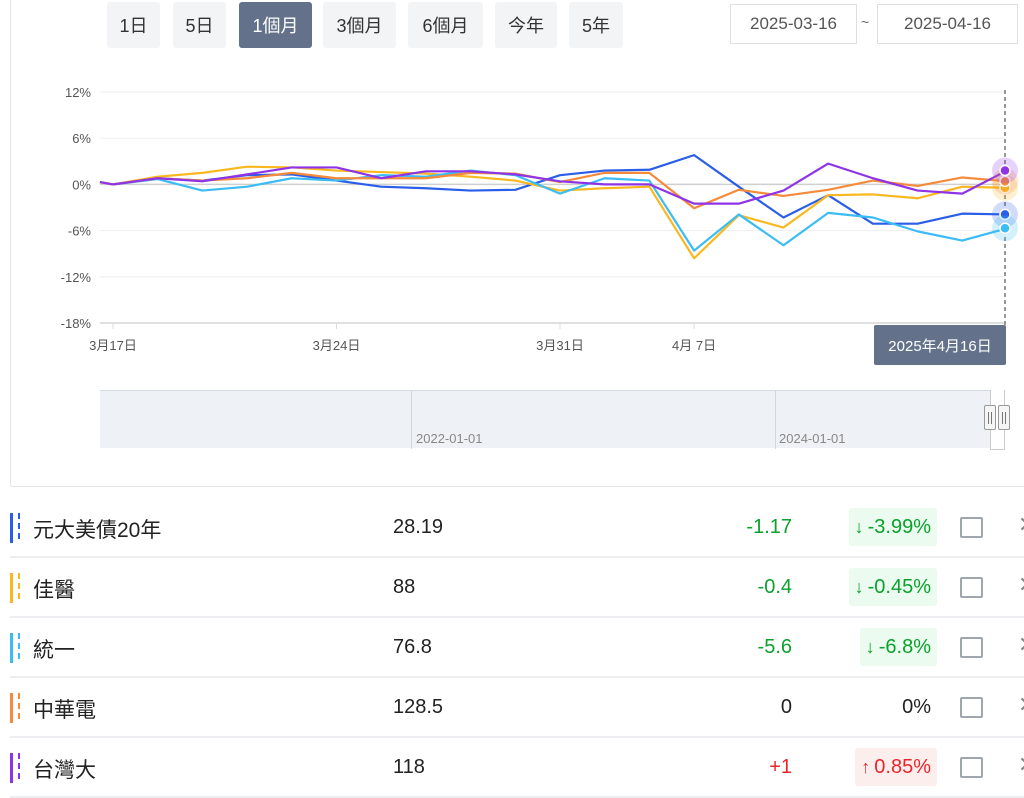 This screenshot has height=798, width=1024. Describe the element at coordinates (445, 25) in the screenshot. I see `range-button: 6個月` at that location.